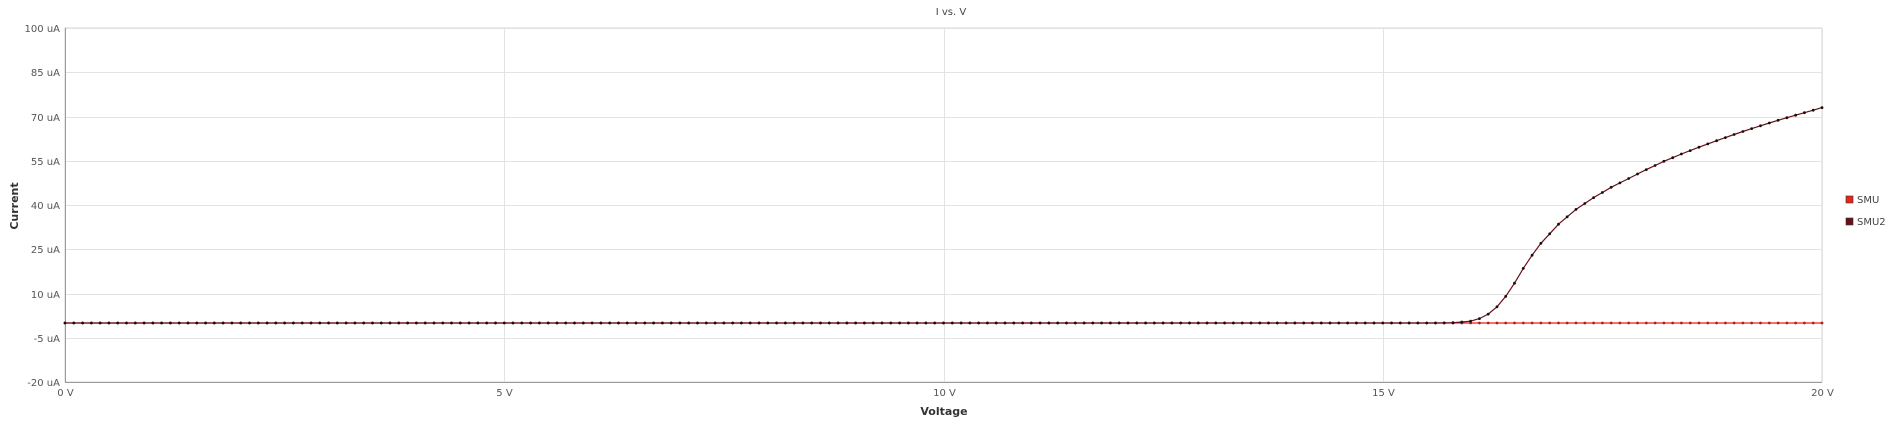 The width and height of the screenshot is (1902, 424). I want to click on y-tick-label: 55 uA, so click(45, 162).